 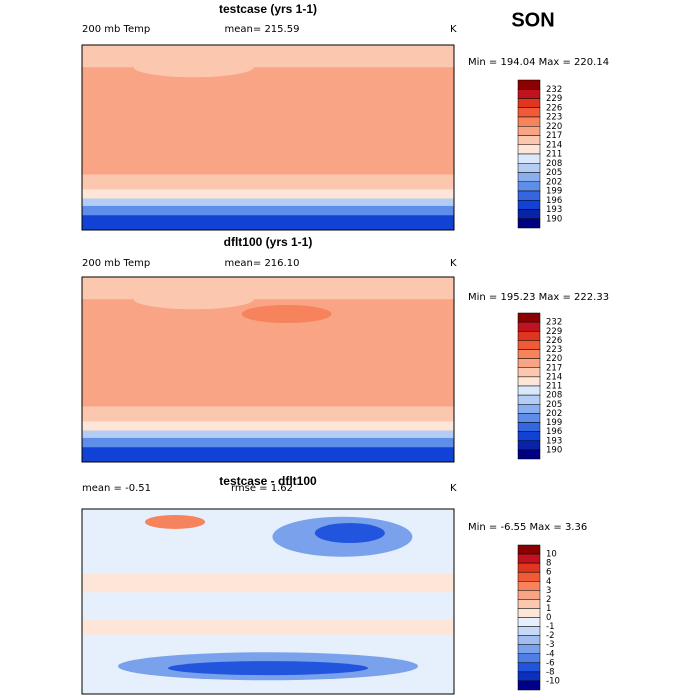 I want to click on colorbar-label: 214, so click(x=554, y=145).